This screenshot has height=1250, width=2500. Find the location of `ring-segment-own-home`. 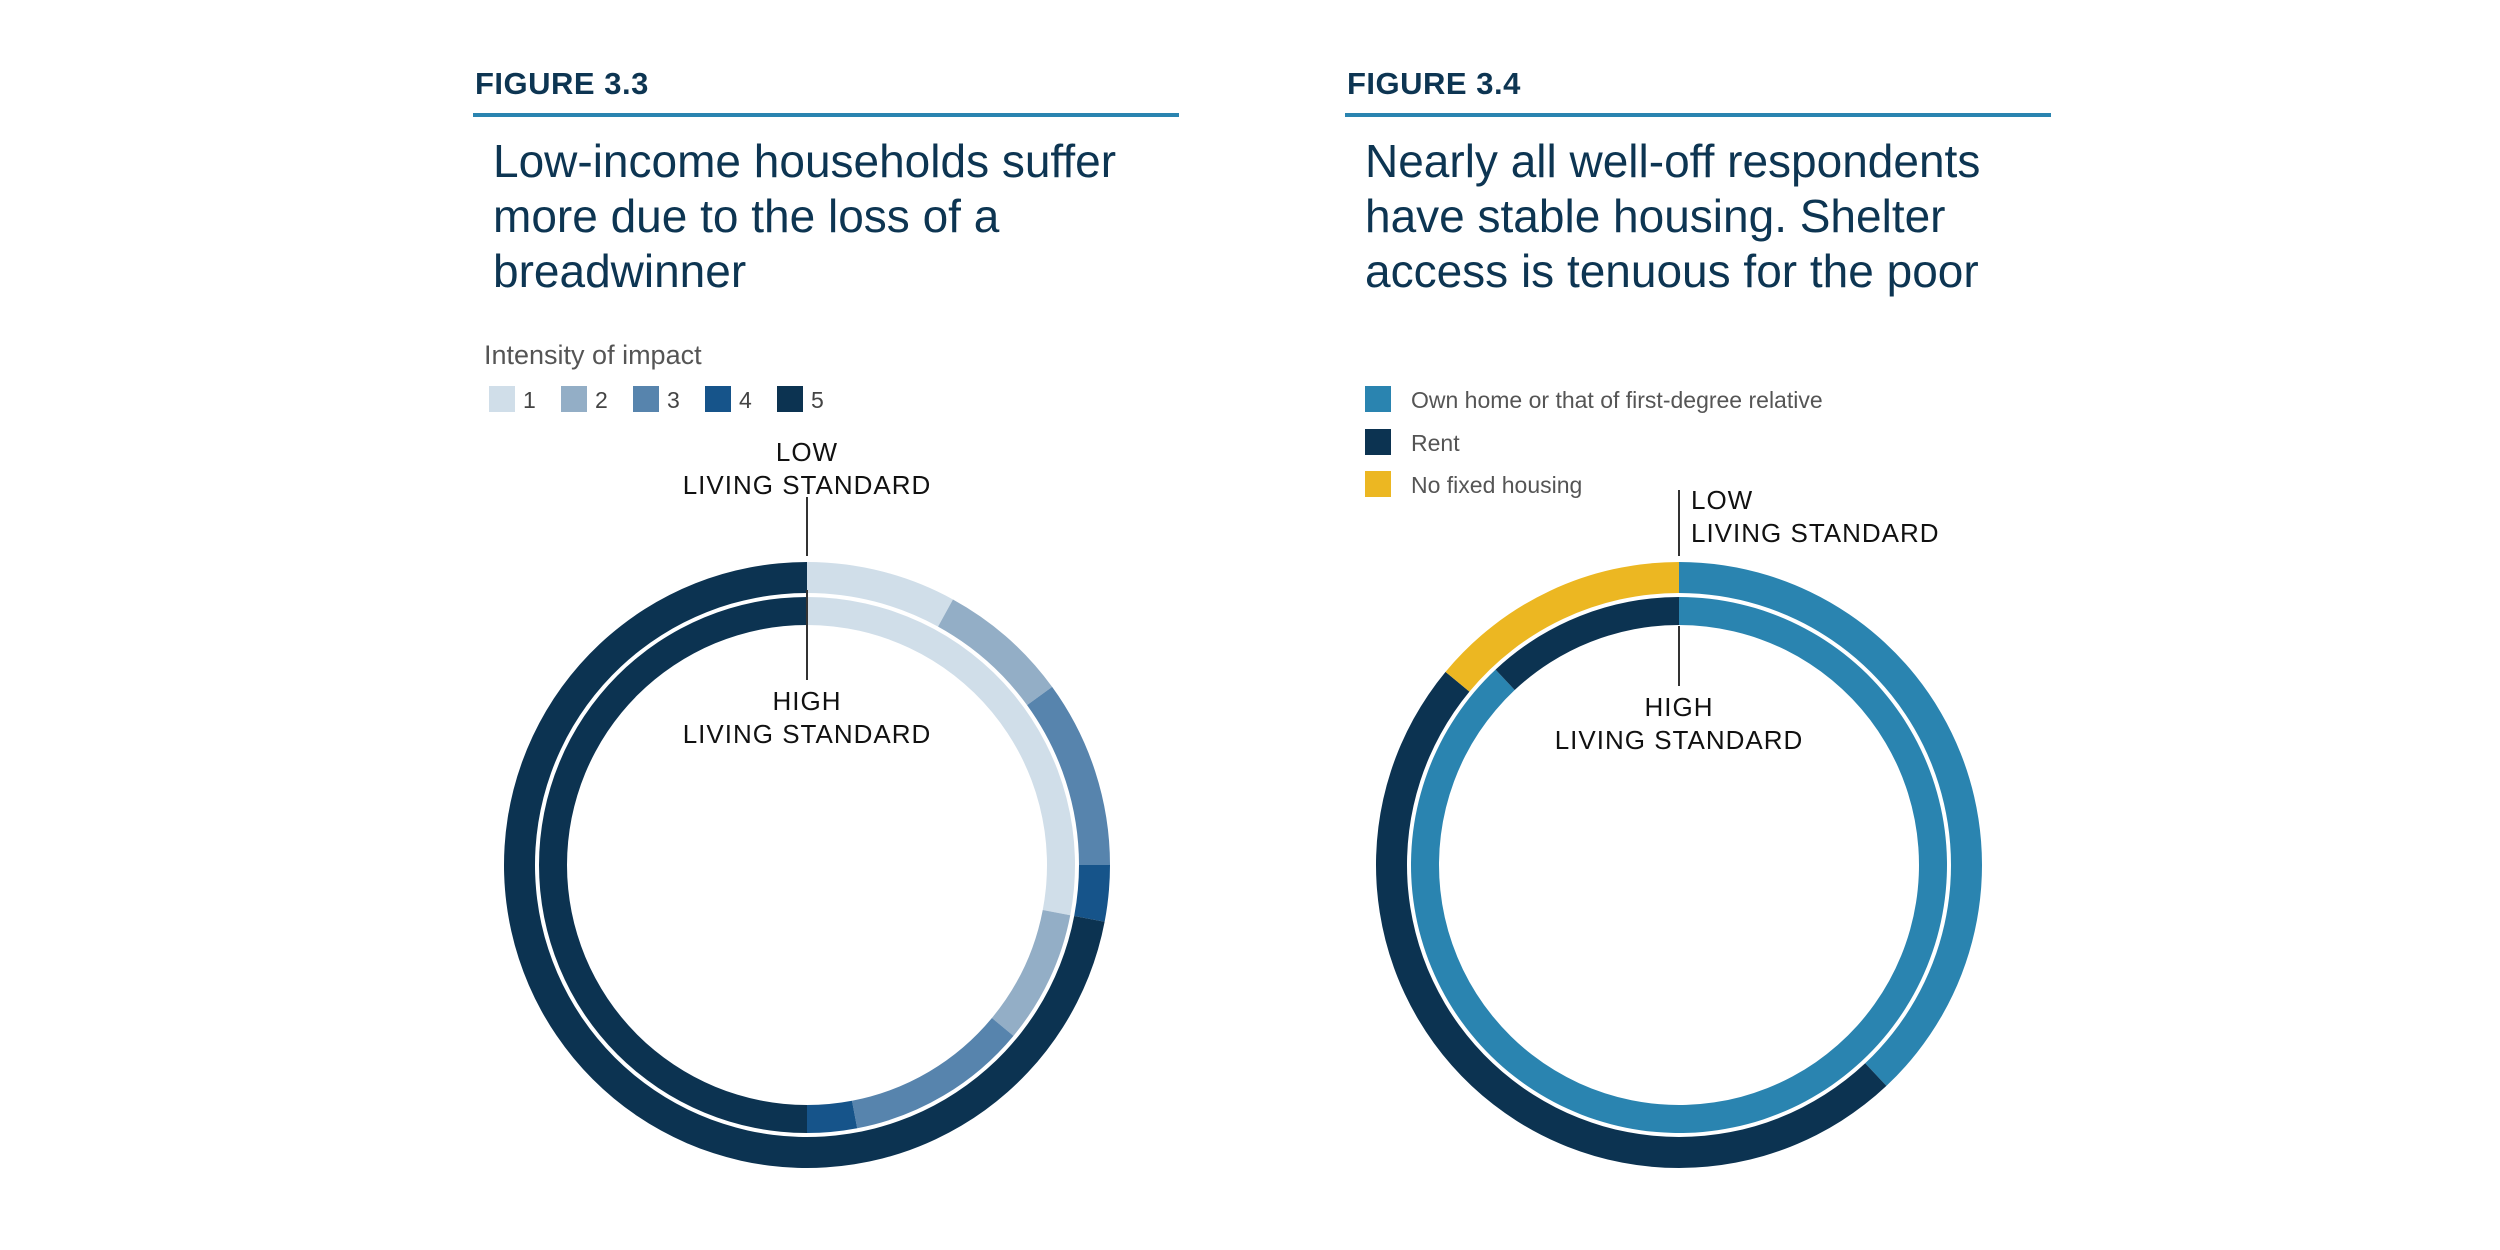

ring-segment-own-home is located at coordinates (1830, 824).